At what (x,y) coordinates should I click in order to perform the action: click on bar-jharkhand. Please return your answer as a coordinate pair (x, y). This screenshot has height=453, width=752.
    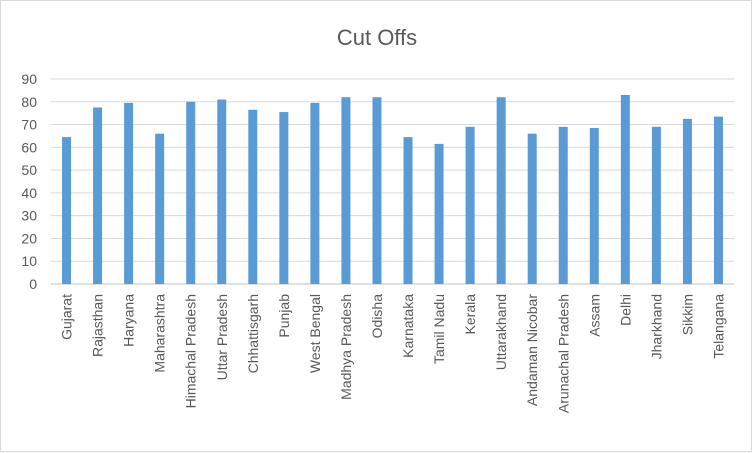
    Looking at the image, I should click on (656, 205).